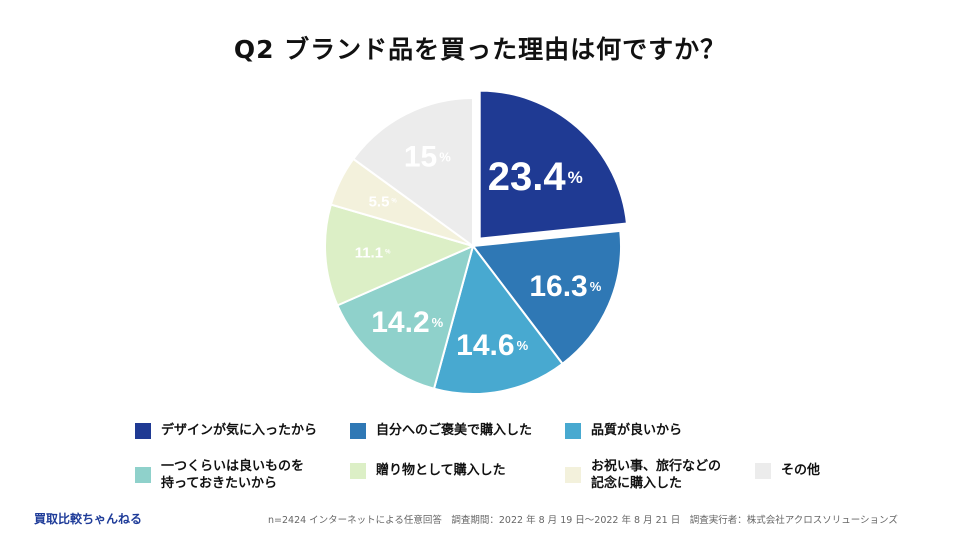 This screenshot has width=960, height=540. What do you see at coordinates (801, 470) in the screenshot?
I see `legend-label: その他` at bounding box center [801, 470].